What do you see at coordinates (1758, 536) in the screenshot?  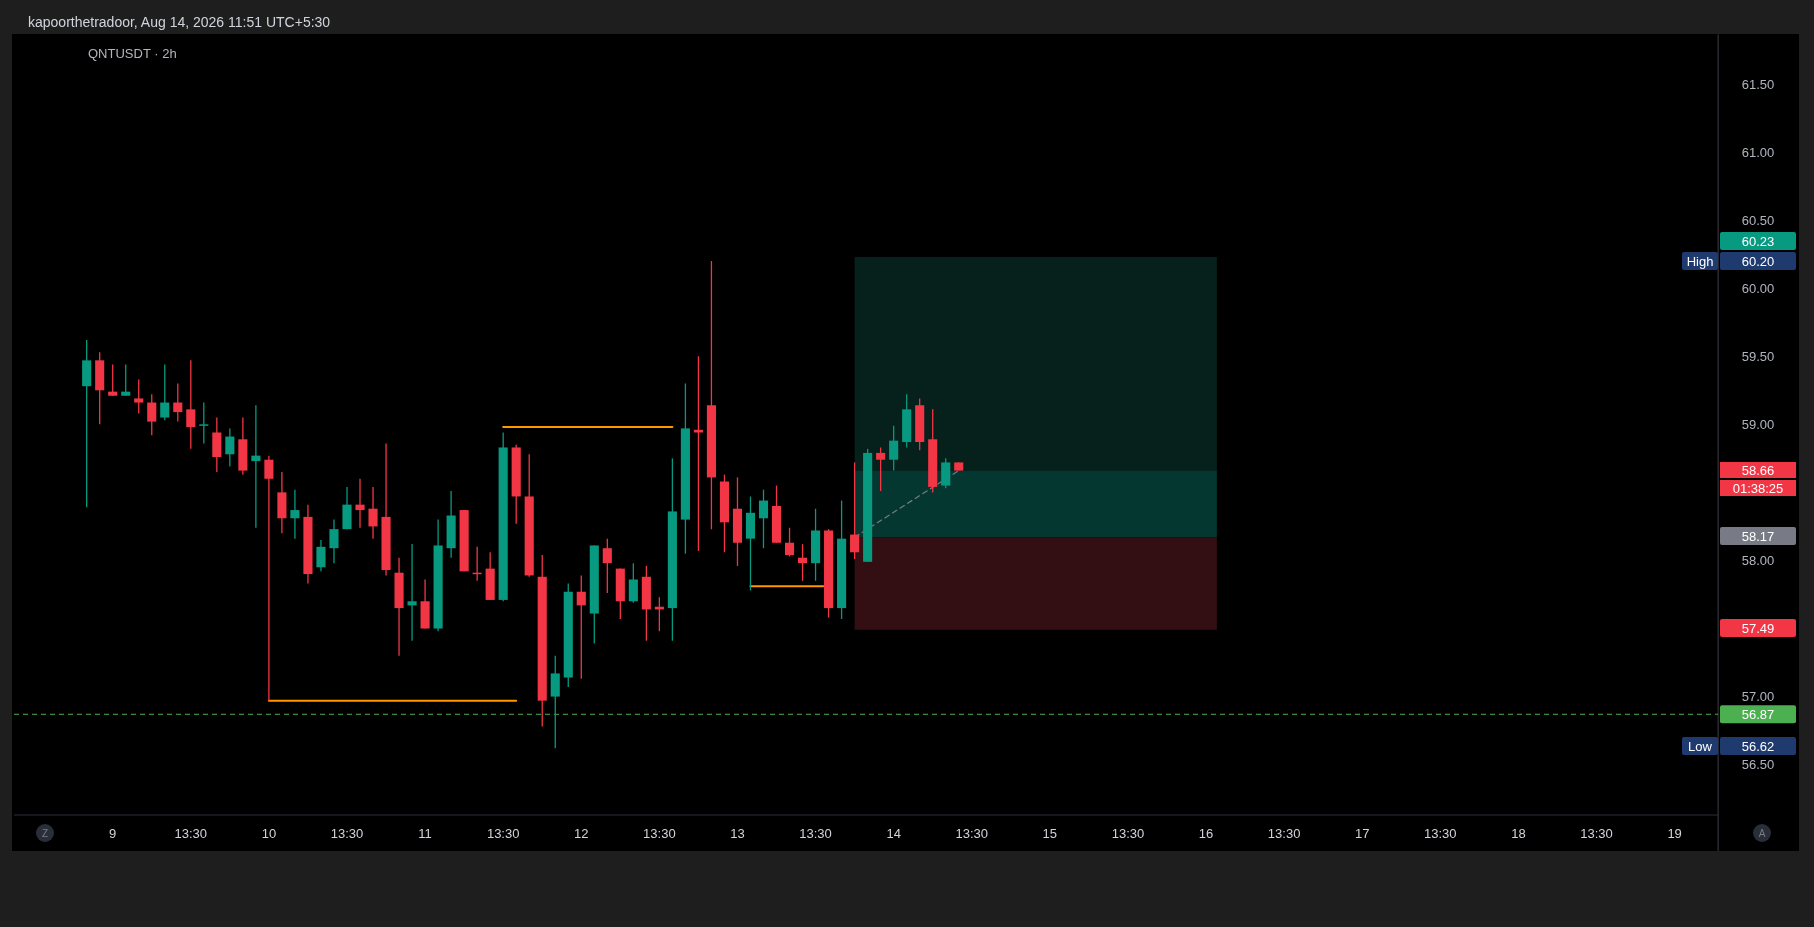 I see `text: 58.17` at bounding box center [1758, 536].